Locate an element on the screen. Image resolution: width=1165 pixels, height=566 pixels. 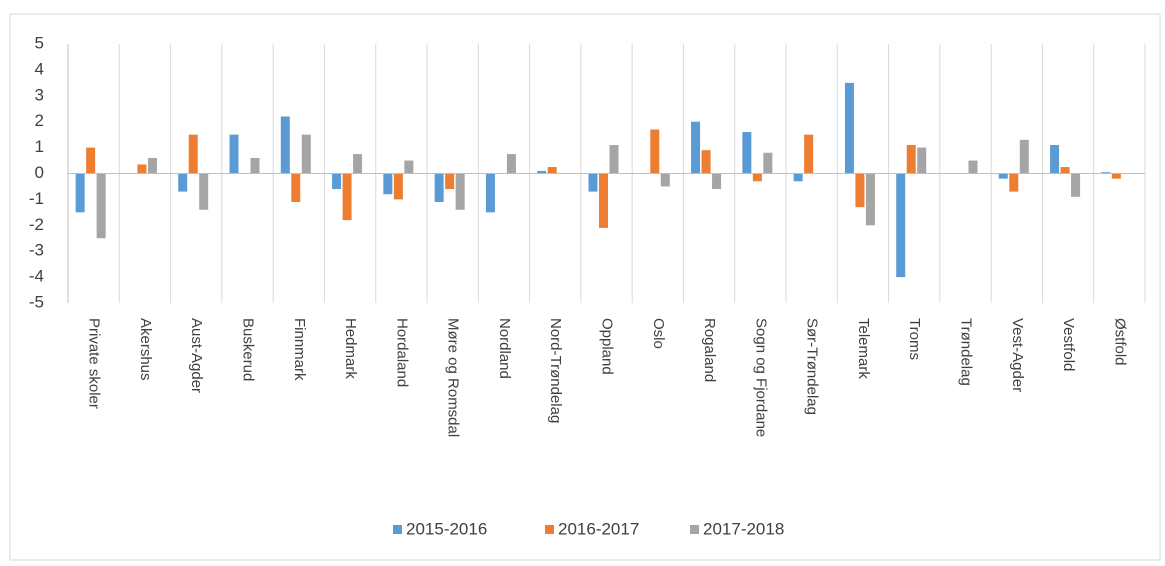
x-tick-label: Akershus is located at coordinates (145, 349).